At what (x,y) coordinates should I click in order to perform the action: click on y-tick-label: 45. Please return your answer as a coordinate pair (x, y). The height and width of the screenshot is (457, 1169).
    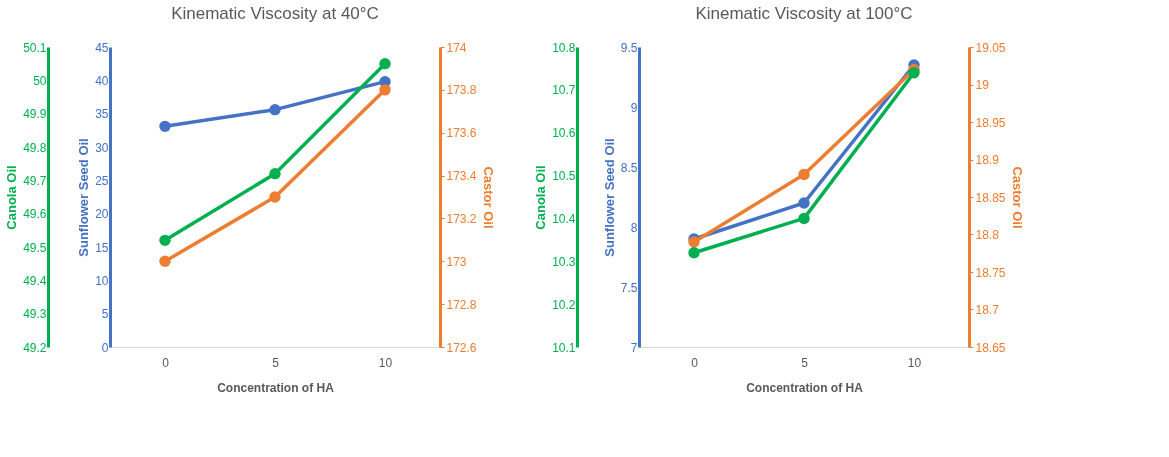
    Looking at the image, I should click on (102, 47).